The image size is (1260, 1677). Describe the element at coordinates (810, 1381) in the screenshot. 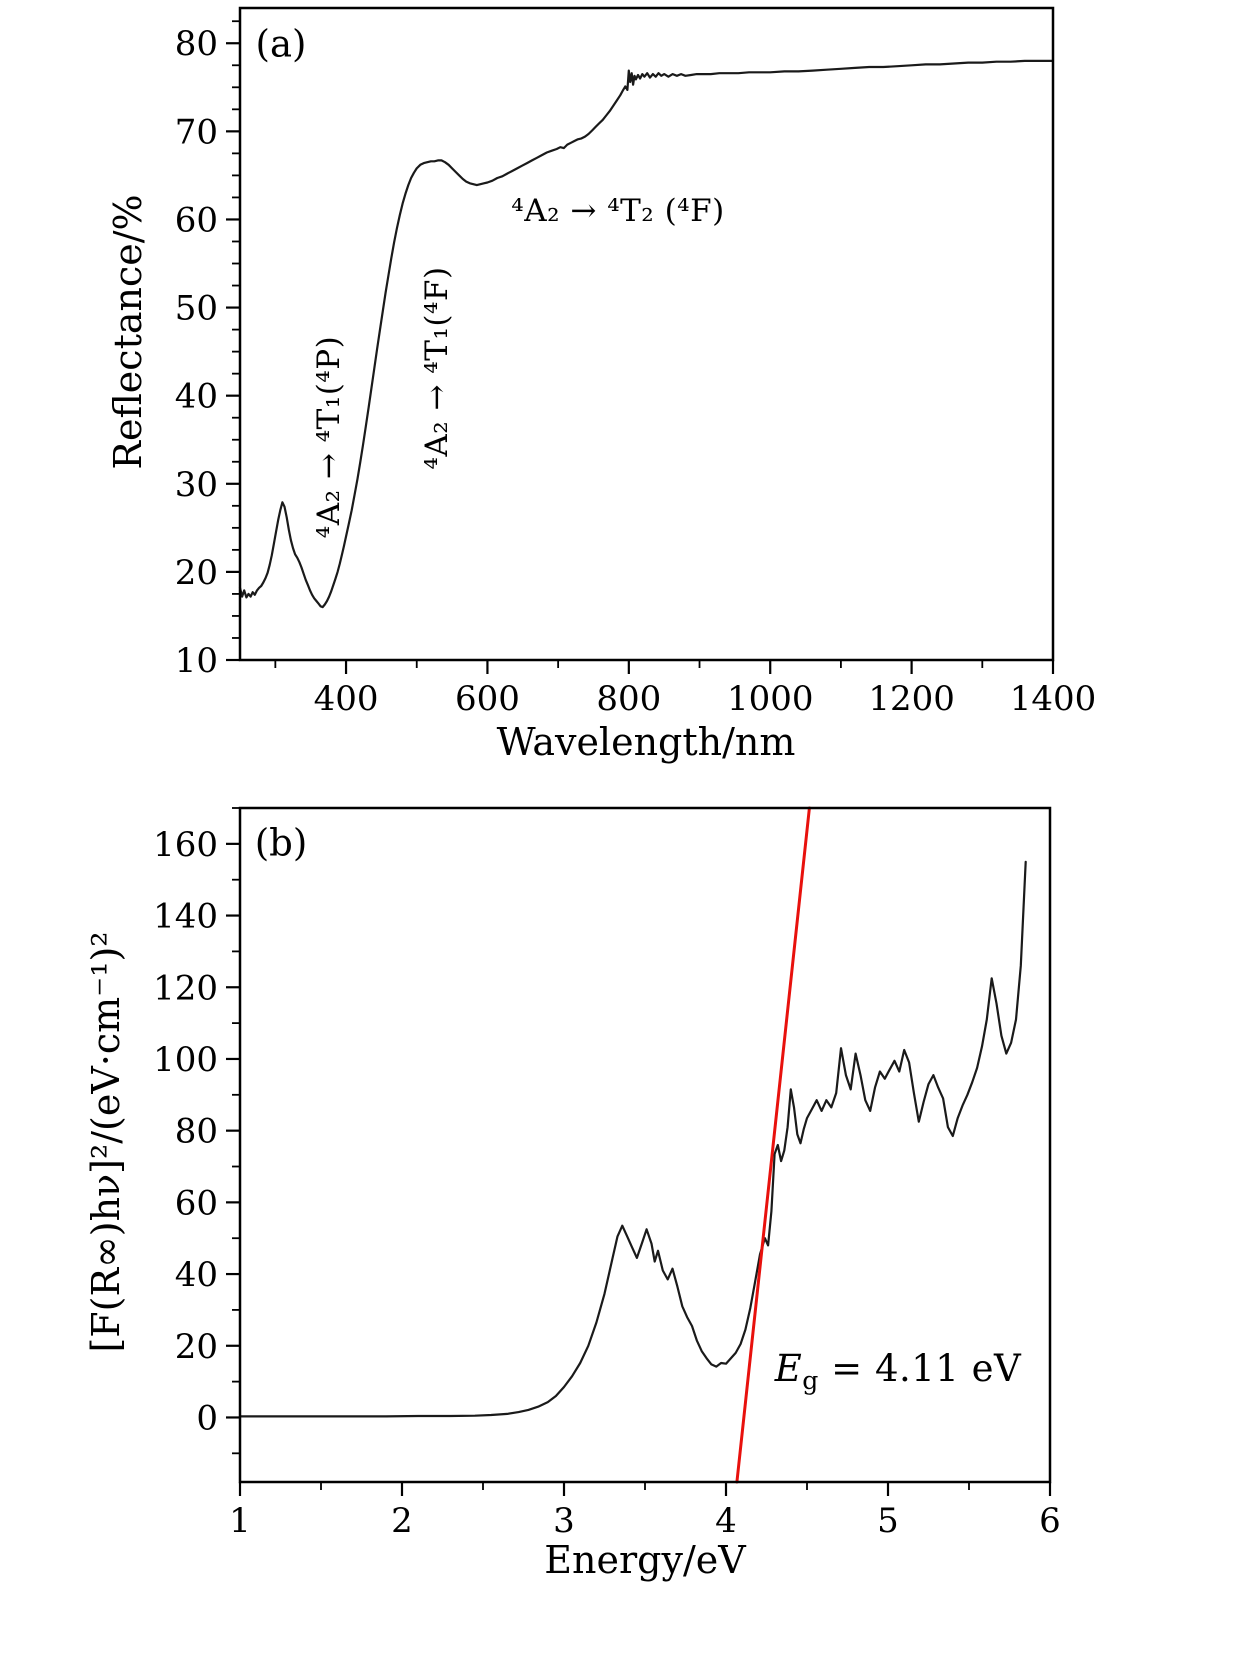

I see `band-gap-subscript: g` at that location.